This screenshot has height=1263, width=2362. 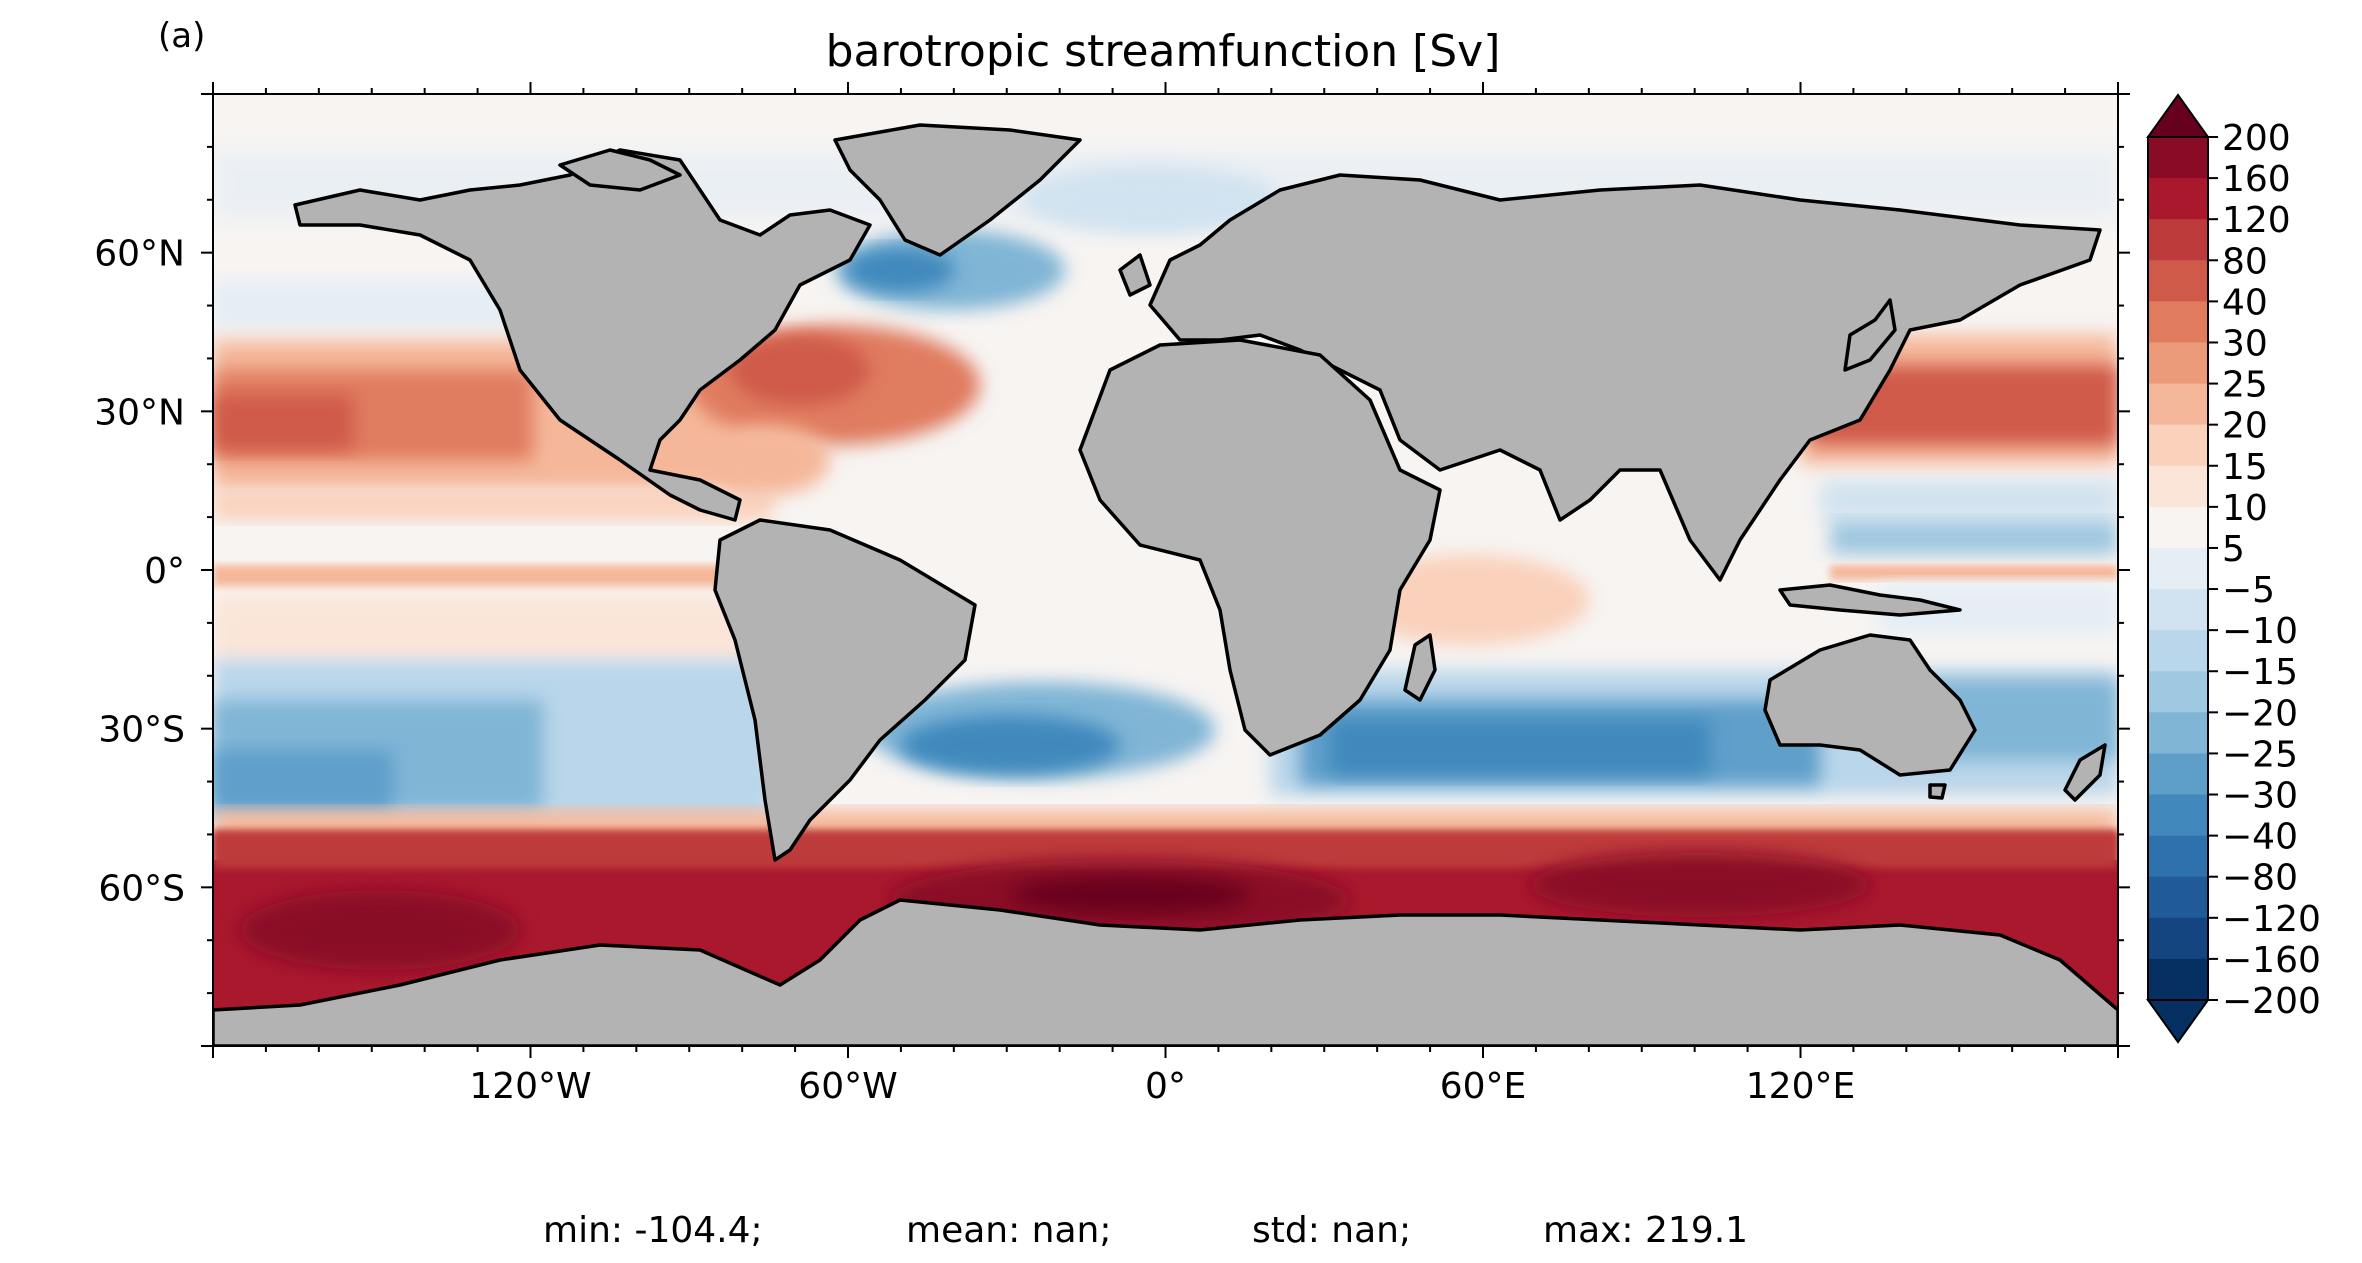 What do you see at coordinates (2256, 138) in the screenshot?
I see `colorbar-label: 200` at bounding box center [2256, 138].